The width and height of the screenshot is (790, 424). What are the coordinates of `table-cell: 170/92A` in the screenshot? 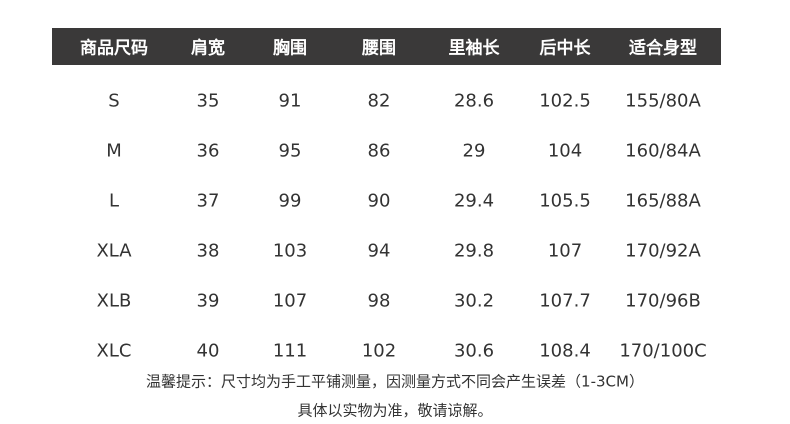 It's located at (663, 251).